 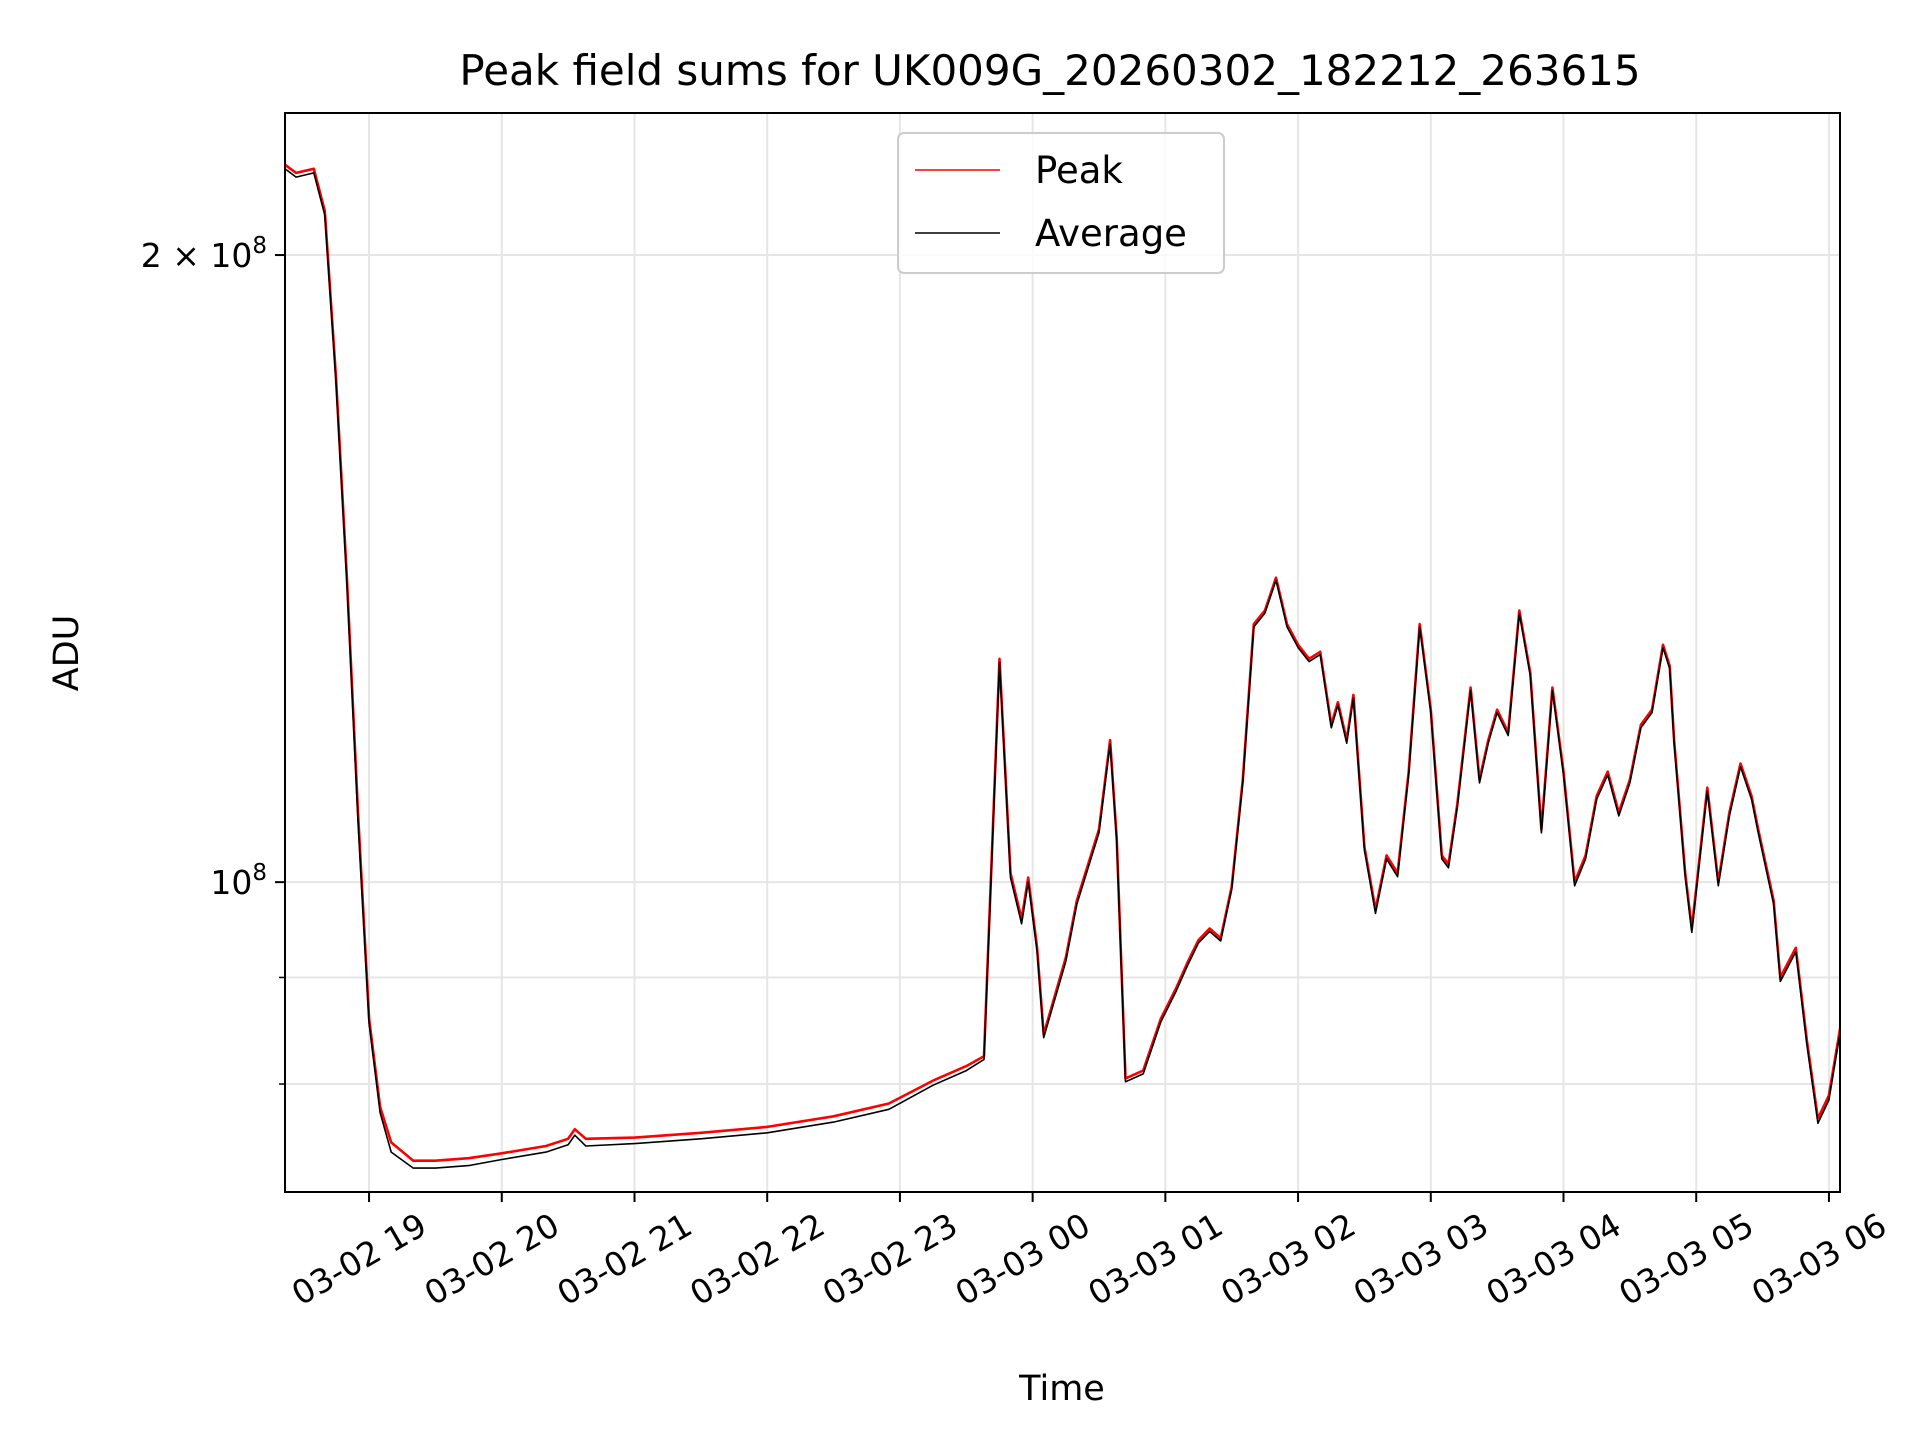 I want to click on x-axis-label: Time, so click(x=1061, y=1389).